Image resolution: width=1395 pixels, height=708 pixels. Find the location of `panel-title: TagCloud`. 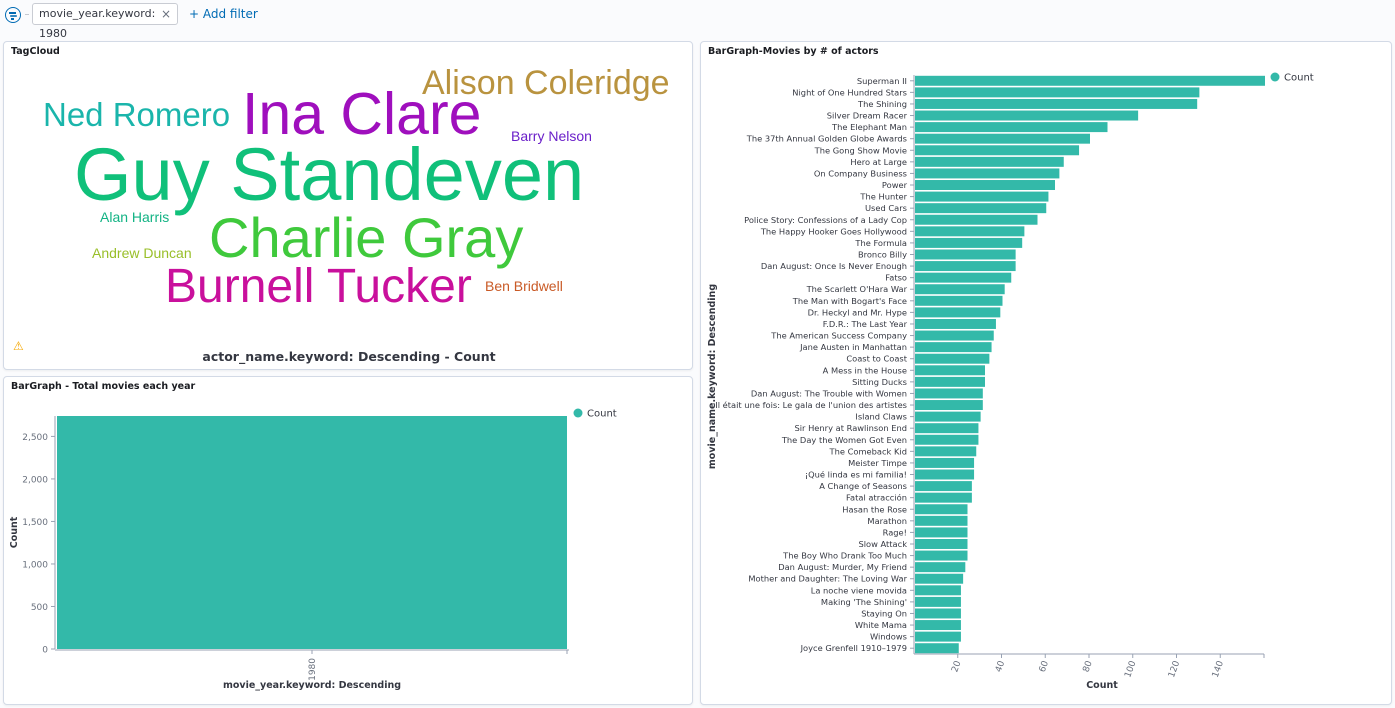

panel-title: TagCloud is located at coordinates (35, 51).